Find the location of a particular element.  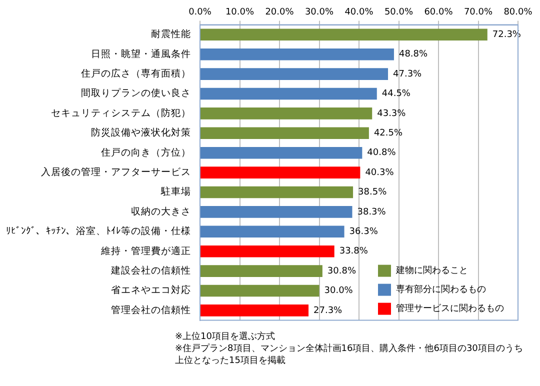

y-tick-label: 収納の大きさ is located at coordinates (161, 211).